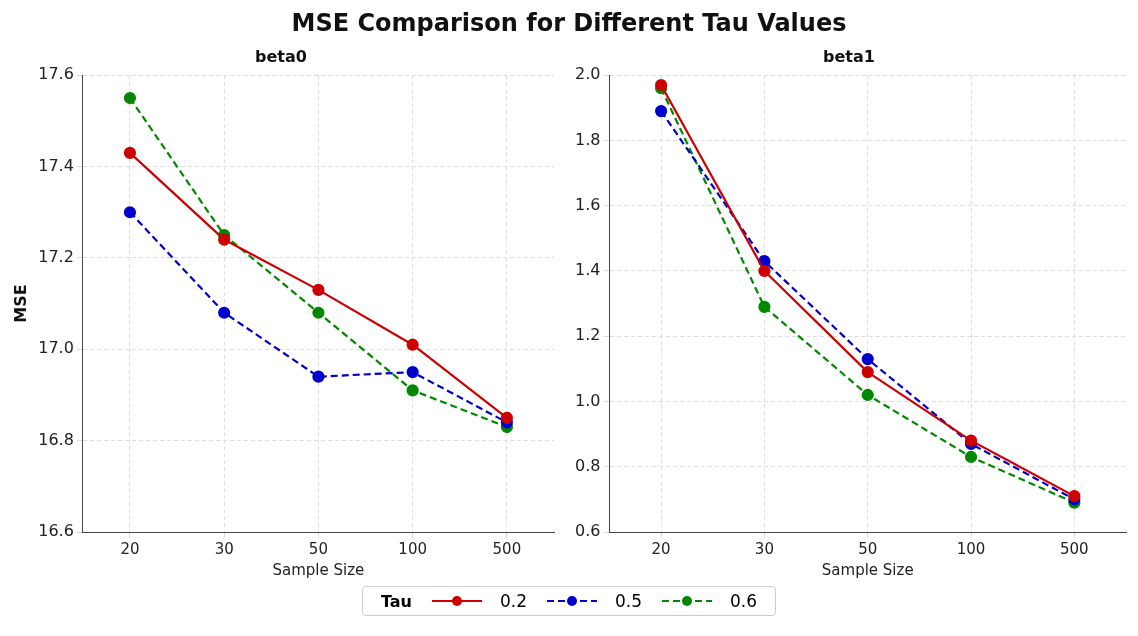 The height and width of the screenshot is (636, 1138). What do you see at coordinates (629, 601) in the screenshot?
I see `legend-label: 0.5` at bounding box center [629, 601].